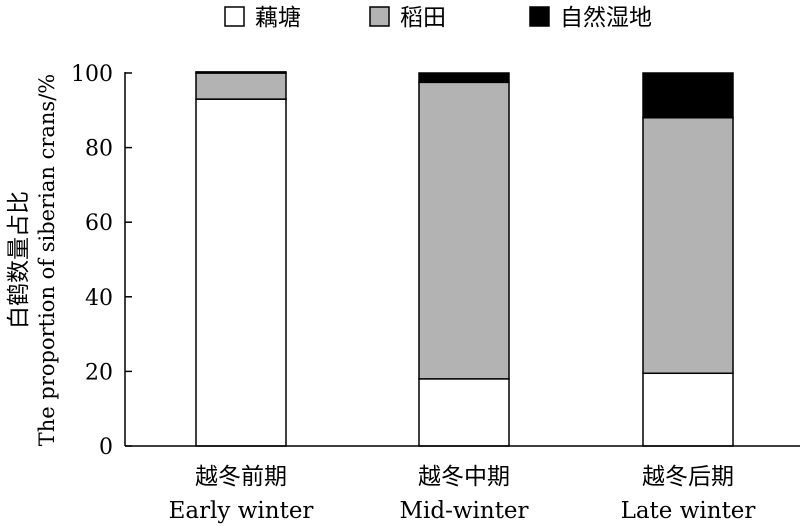 The image size is (800, 526). What do you see at coordinates (47, 260) in the screenshot?
I see `y-axis-label-en: The proportion of siberian crans/%` at bounding box center [47, 260].